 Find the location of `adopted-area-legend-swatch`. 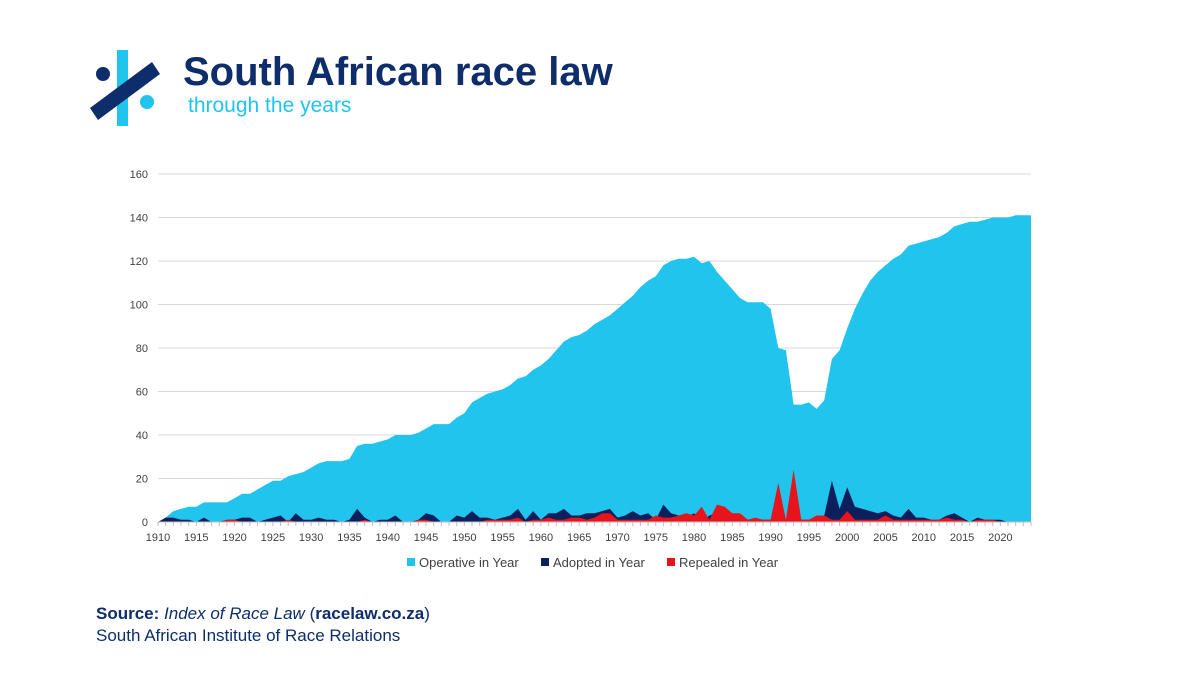

adopted-area-legend-swatch is located at coordinates (545, 562).